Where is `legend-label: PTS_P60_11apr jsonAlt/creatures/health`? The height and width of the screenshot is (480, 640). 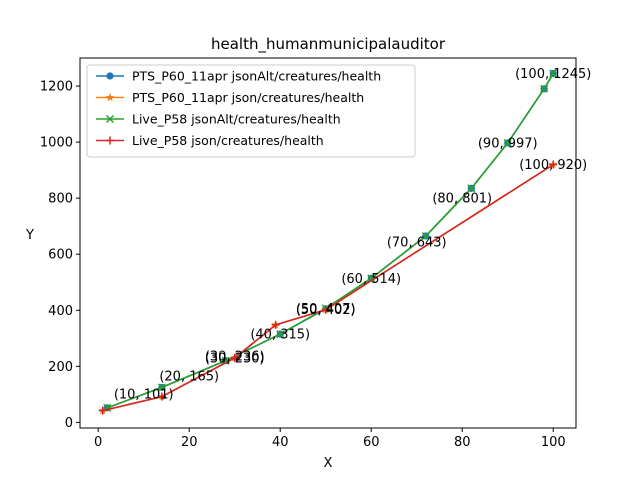 legend-label: PTS_P60_11apr jsonAlt/creatures/health is located at coordinates (256, 76).